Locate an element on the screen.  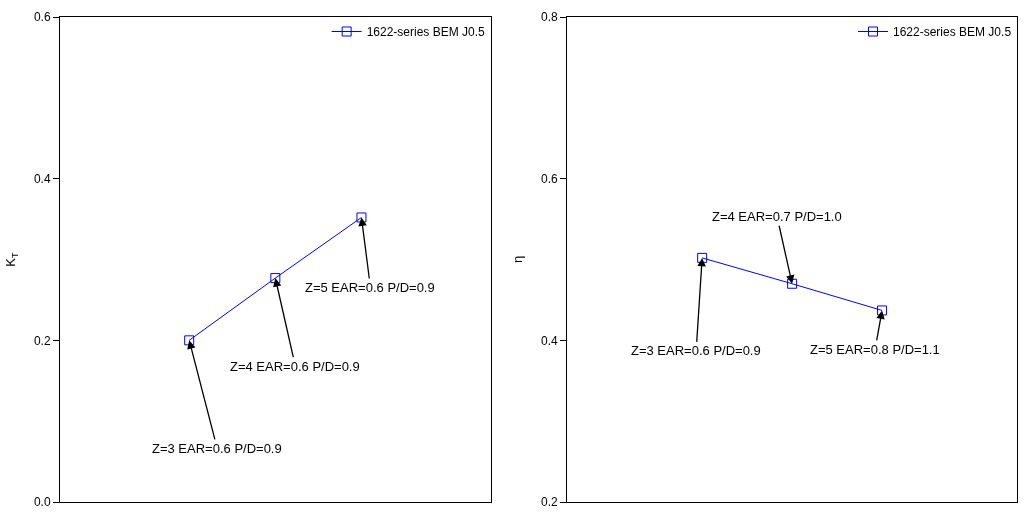
y-axis-title: η is located at coordinates (518, 259).